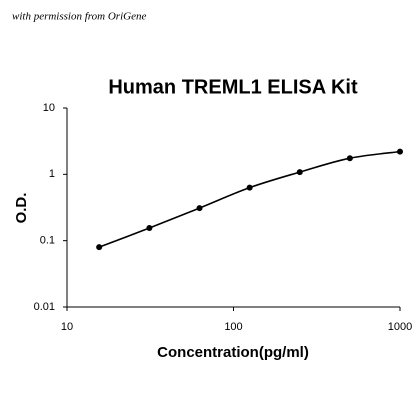 The image size is (420, 420). I want to click on x-axis-label: Concentration(pg/ml), so click(233, 352).